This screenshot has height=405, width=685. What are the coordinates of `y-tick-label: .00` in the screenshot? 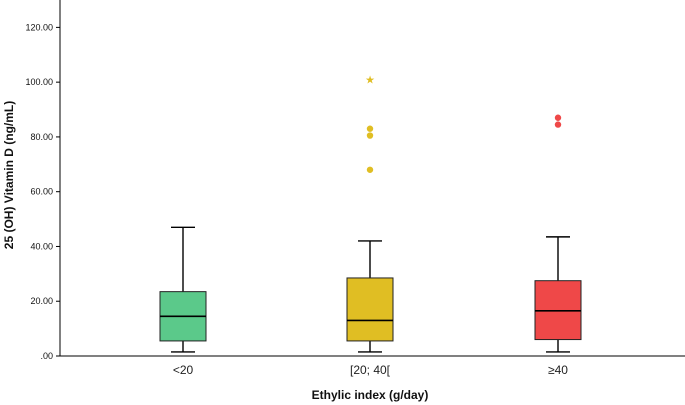 It's located at (46, 356).